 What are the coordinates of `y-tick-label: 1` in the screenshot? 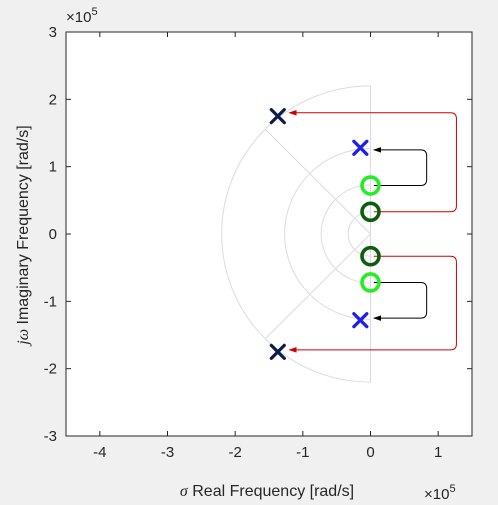 It's located at (53, 167).